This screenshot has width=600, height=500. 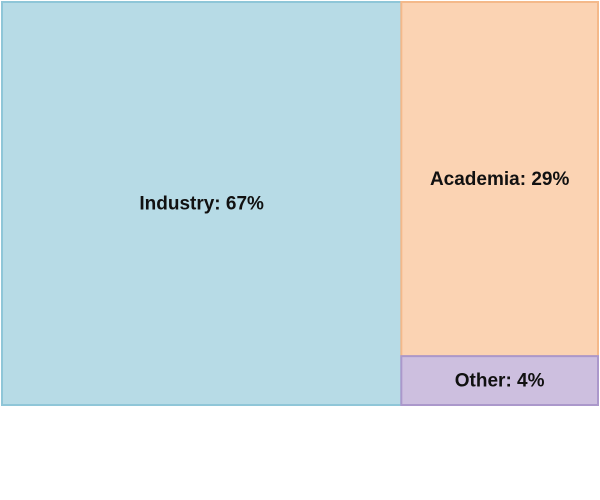 I want to click on tile-other-rect, so click(x=499, y=381).